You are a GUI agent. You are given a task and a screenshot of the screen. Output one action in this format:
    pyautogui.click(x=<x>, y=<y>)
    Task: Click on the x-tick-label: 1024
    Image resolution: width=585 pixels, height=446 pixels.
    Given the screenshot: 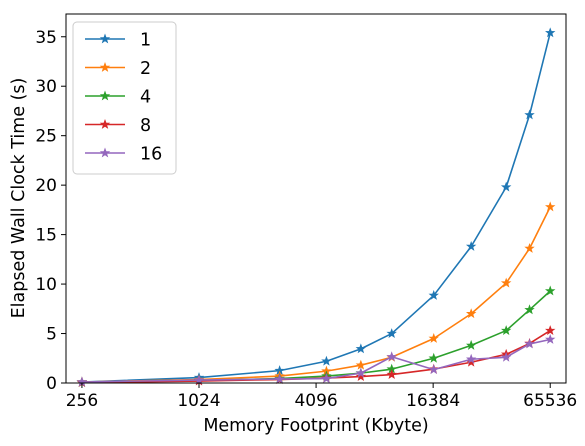 What is the action you would take?
    pyautogui.click(x=198, y=401)
    